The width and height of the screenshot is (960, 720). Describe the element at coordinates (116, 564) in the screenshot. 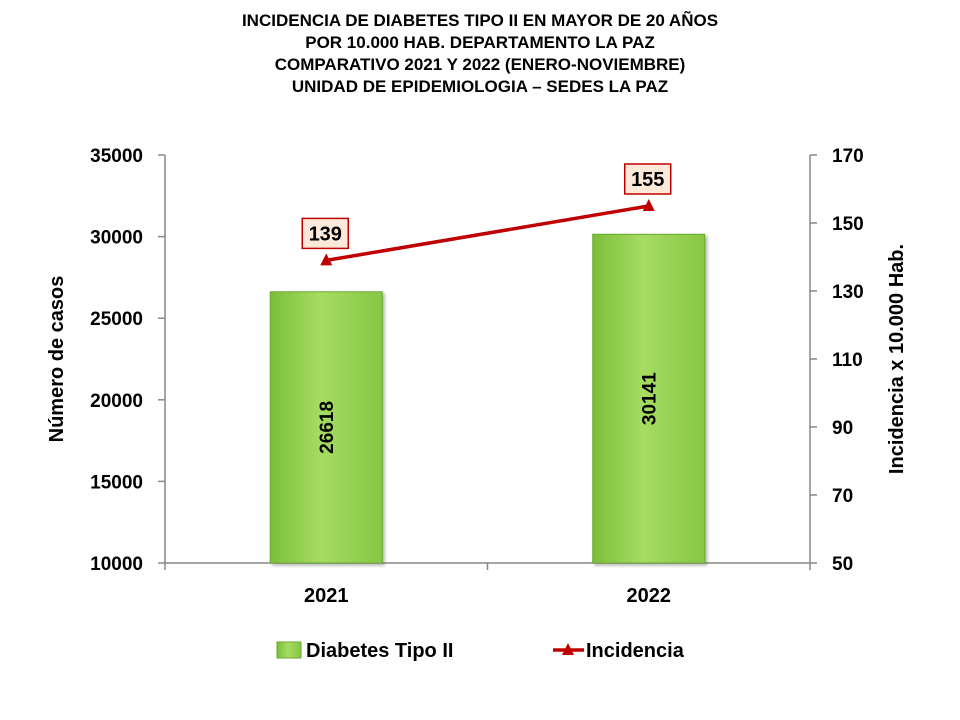

I see `y-tick-label: 10000` at that location.